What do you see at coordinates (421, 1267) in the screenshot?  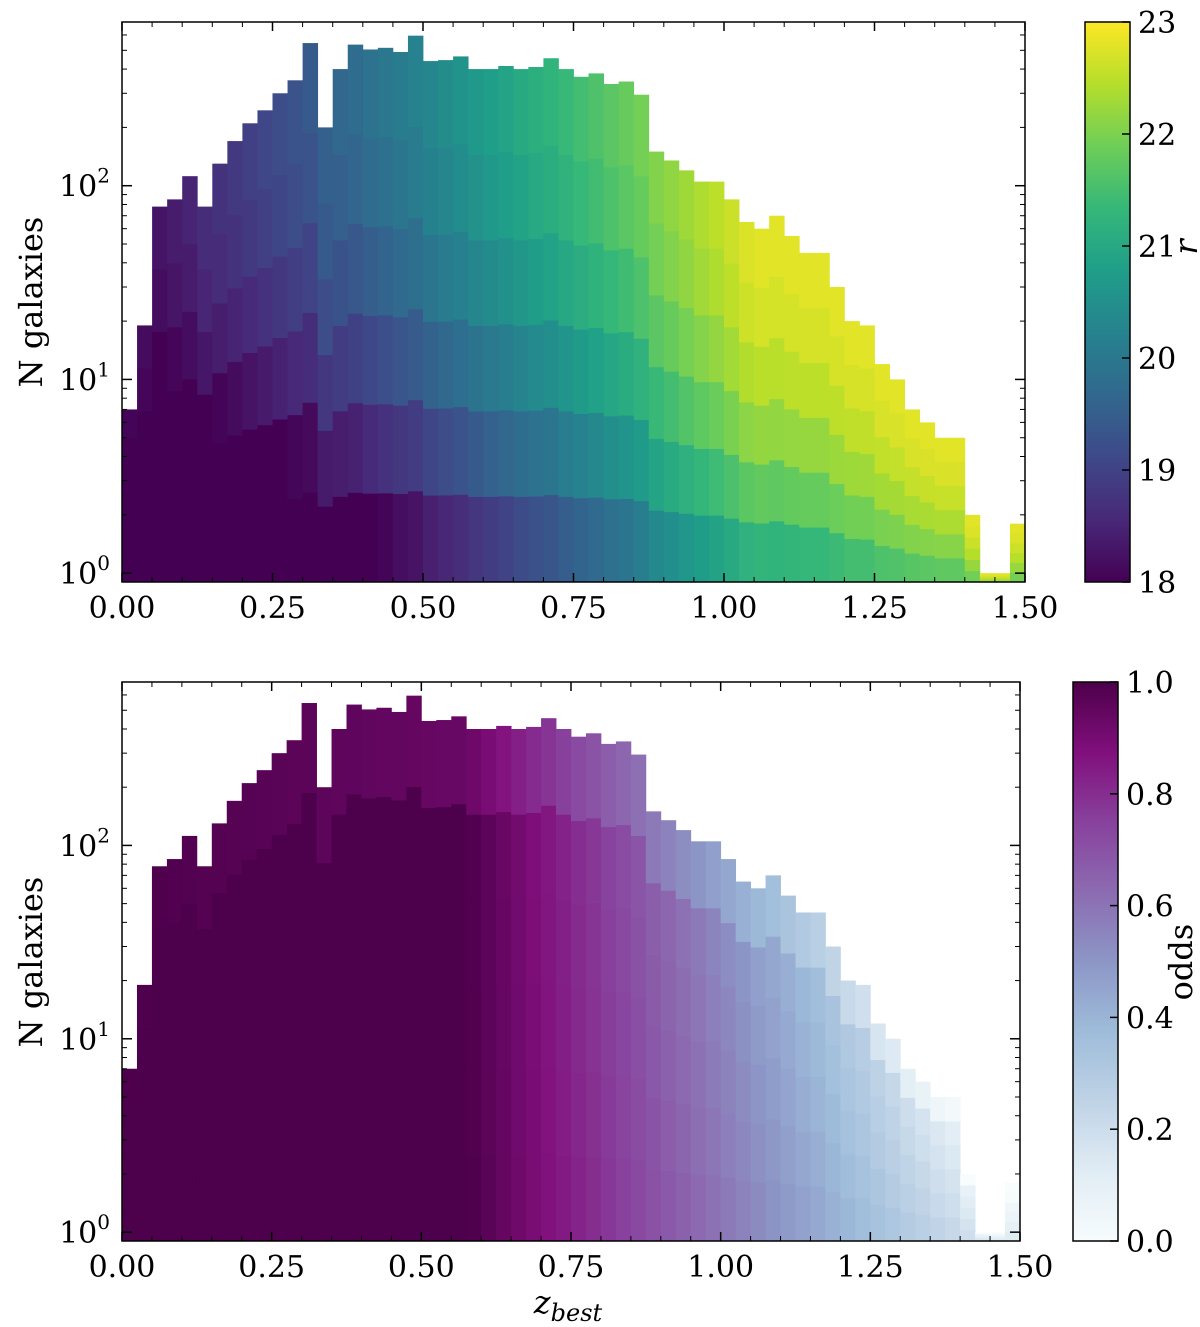 I see `x-tick-label: 0.50` at bounding box center [421, 1267].